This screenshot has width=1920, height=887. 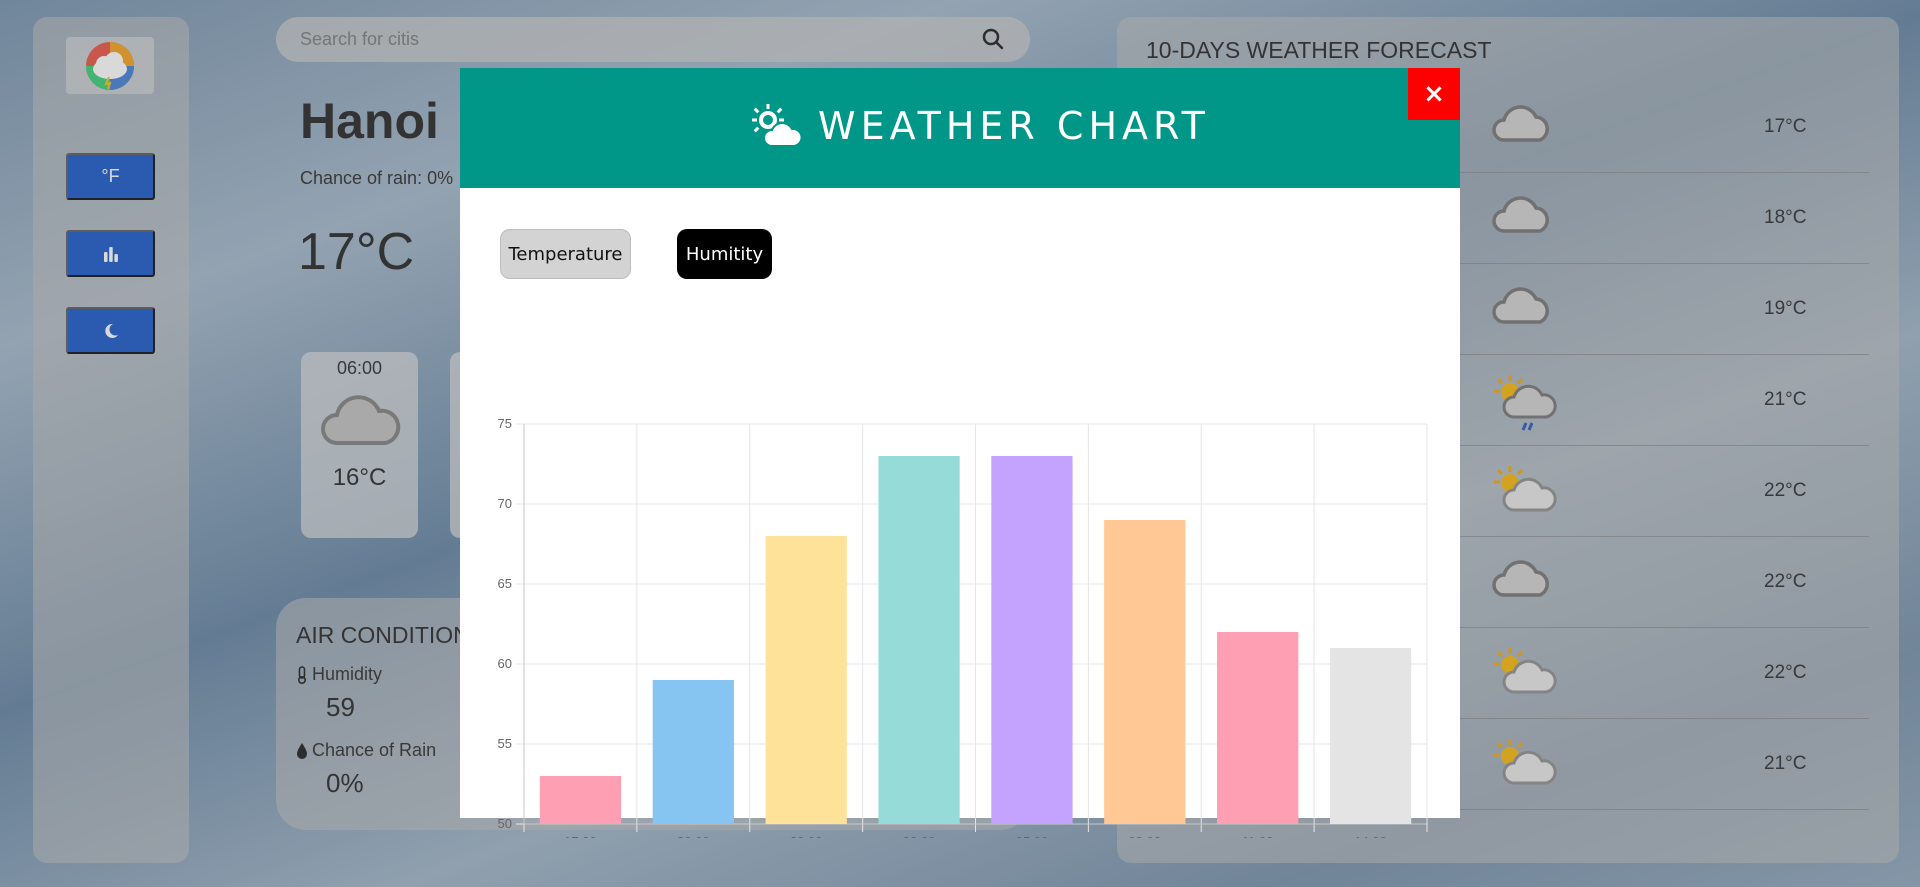 I want to click on bar-chart-icon, so click(x=110, y=254).